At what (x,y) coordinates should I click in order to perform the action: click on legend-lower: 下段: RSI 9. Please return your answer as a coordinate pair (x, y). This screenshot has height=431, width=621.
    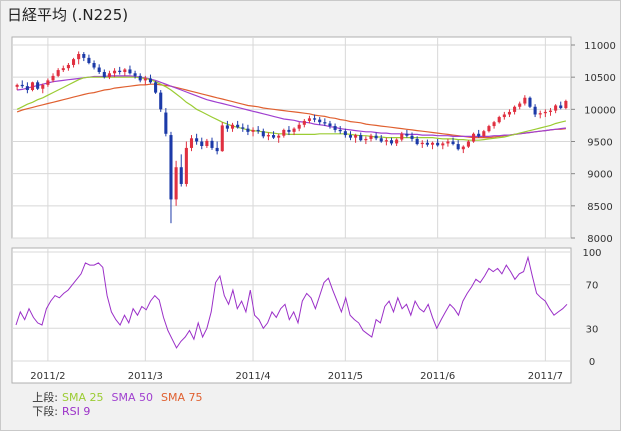
    Looking at the image, I should click on (63, 411).